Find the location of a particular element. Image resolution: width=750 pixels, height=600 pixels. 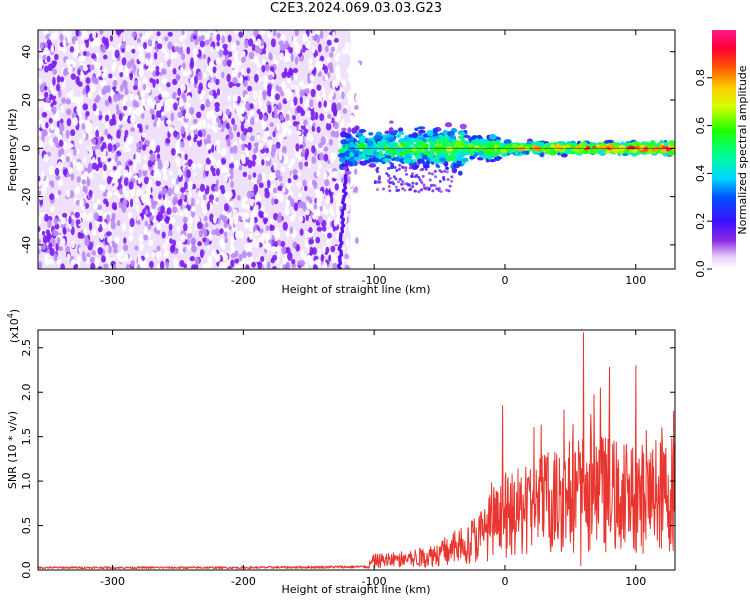

colorbar-tick-label: 0.4 is located at coordinates (700, 174).